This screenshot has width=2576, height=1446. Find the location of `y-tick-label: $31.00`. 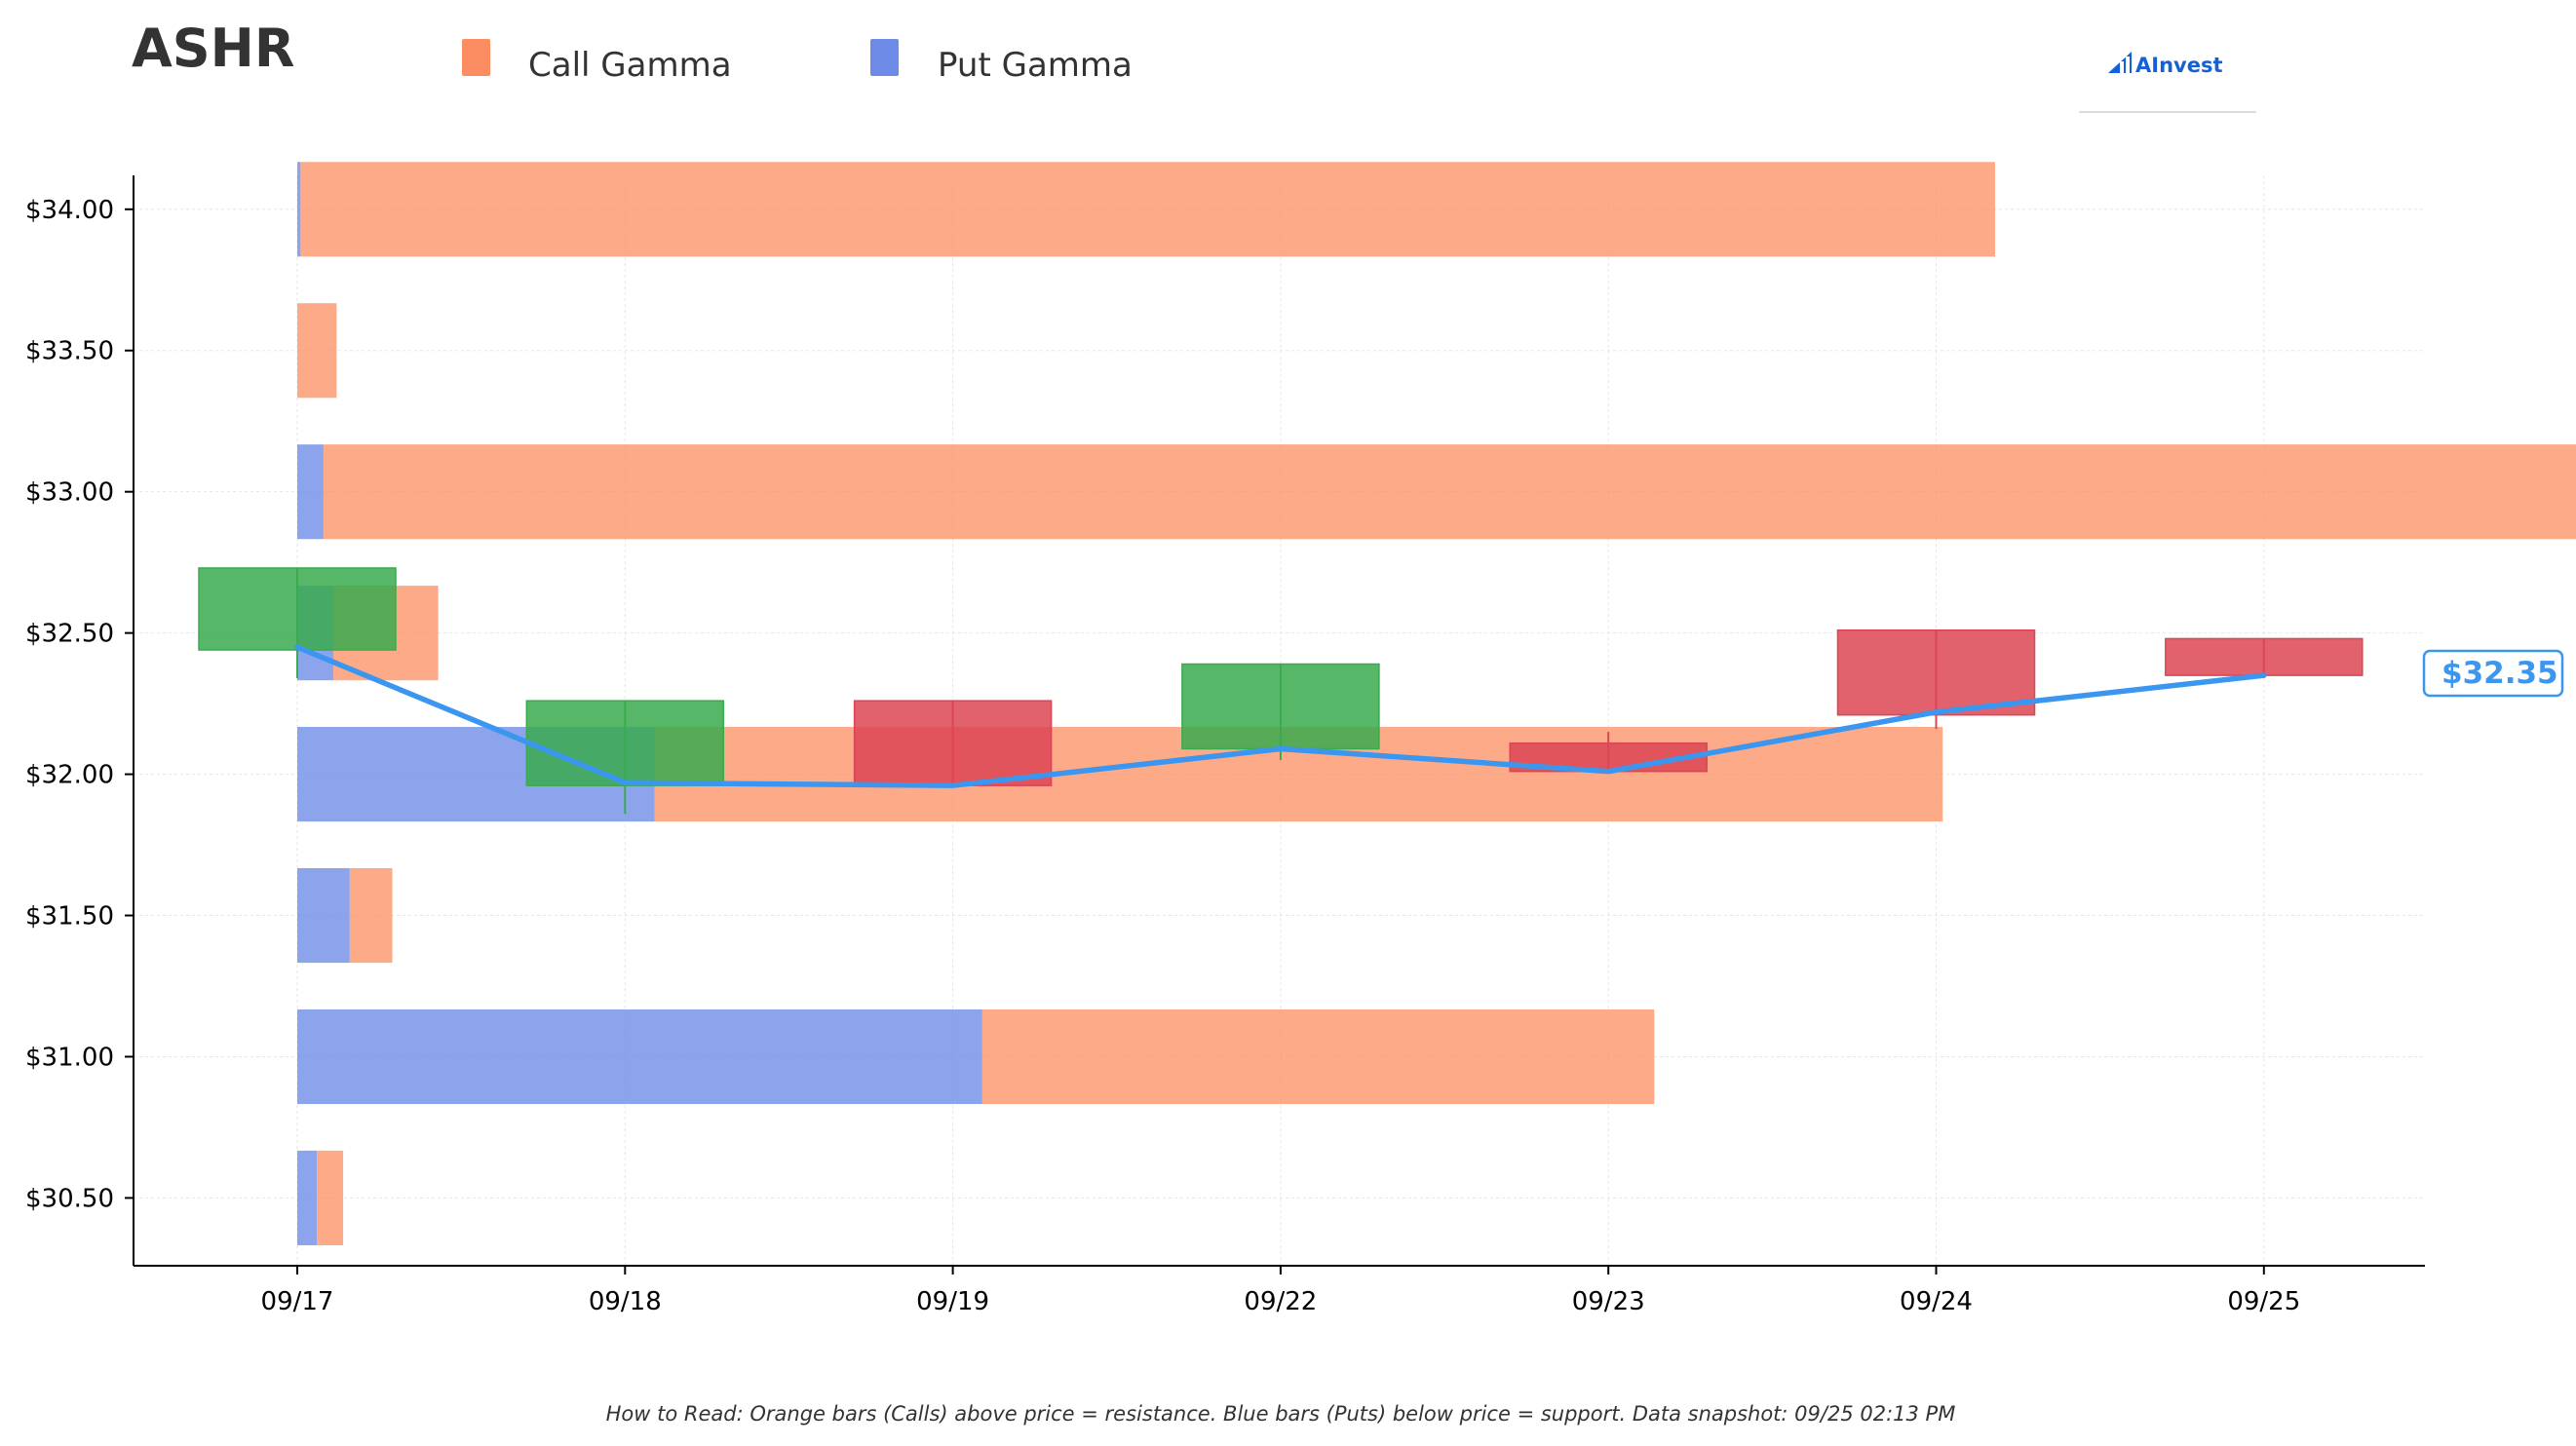

y-tick-label: $31.00 is located at coordinates (69, 1057).